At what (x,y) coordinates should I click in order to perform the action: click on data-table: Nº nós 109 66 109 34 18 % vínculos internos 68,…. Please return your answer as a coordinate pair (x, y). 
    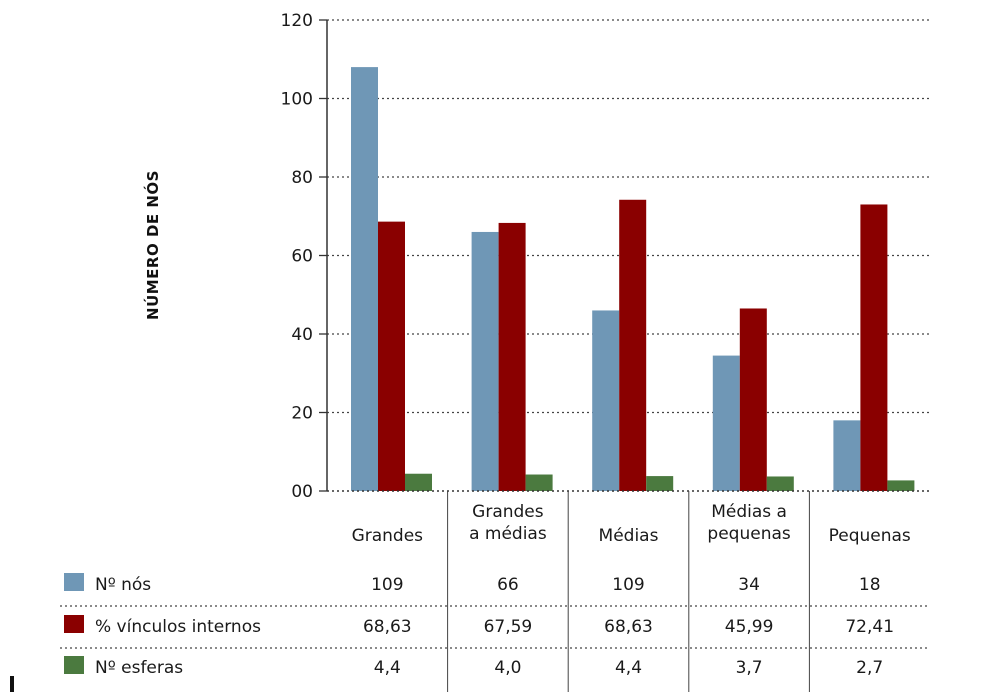
    Looking at the image, I should click on (495, 625).